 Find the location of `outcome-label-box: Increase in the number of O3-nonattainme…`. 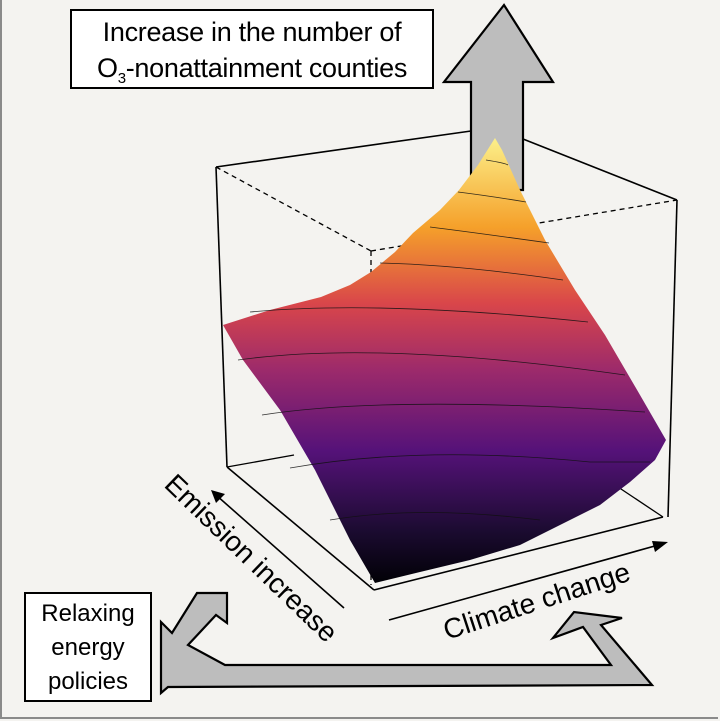

outcome-label-box: Increase in the number of O3-nonattainme… is located at coordinates (252, 49).